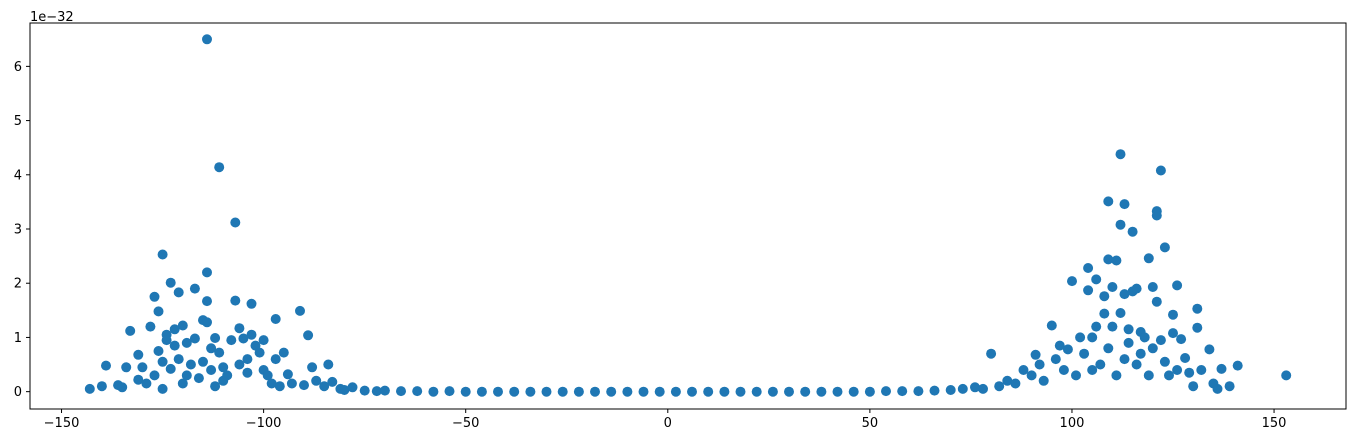 This screenshot has height=443, width=1356. Describe the element at coordinates (870, 423) in the screenshot. I see `x-tick-label: 50` at that location.